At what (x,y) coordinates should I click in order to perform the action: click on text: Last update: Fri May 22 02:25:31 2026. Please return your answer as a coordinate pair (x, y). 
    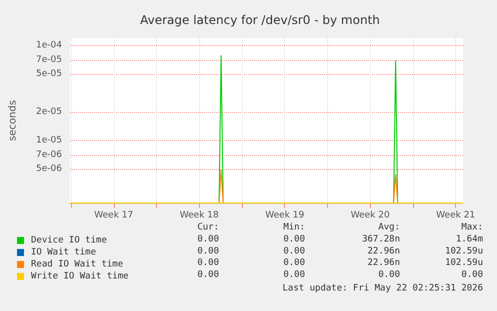
    Looking at the image, I should click on (382, 289).